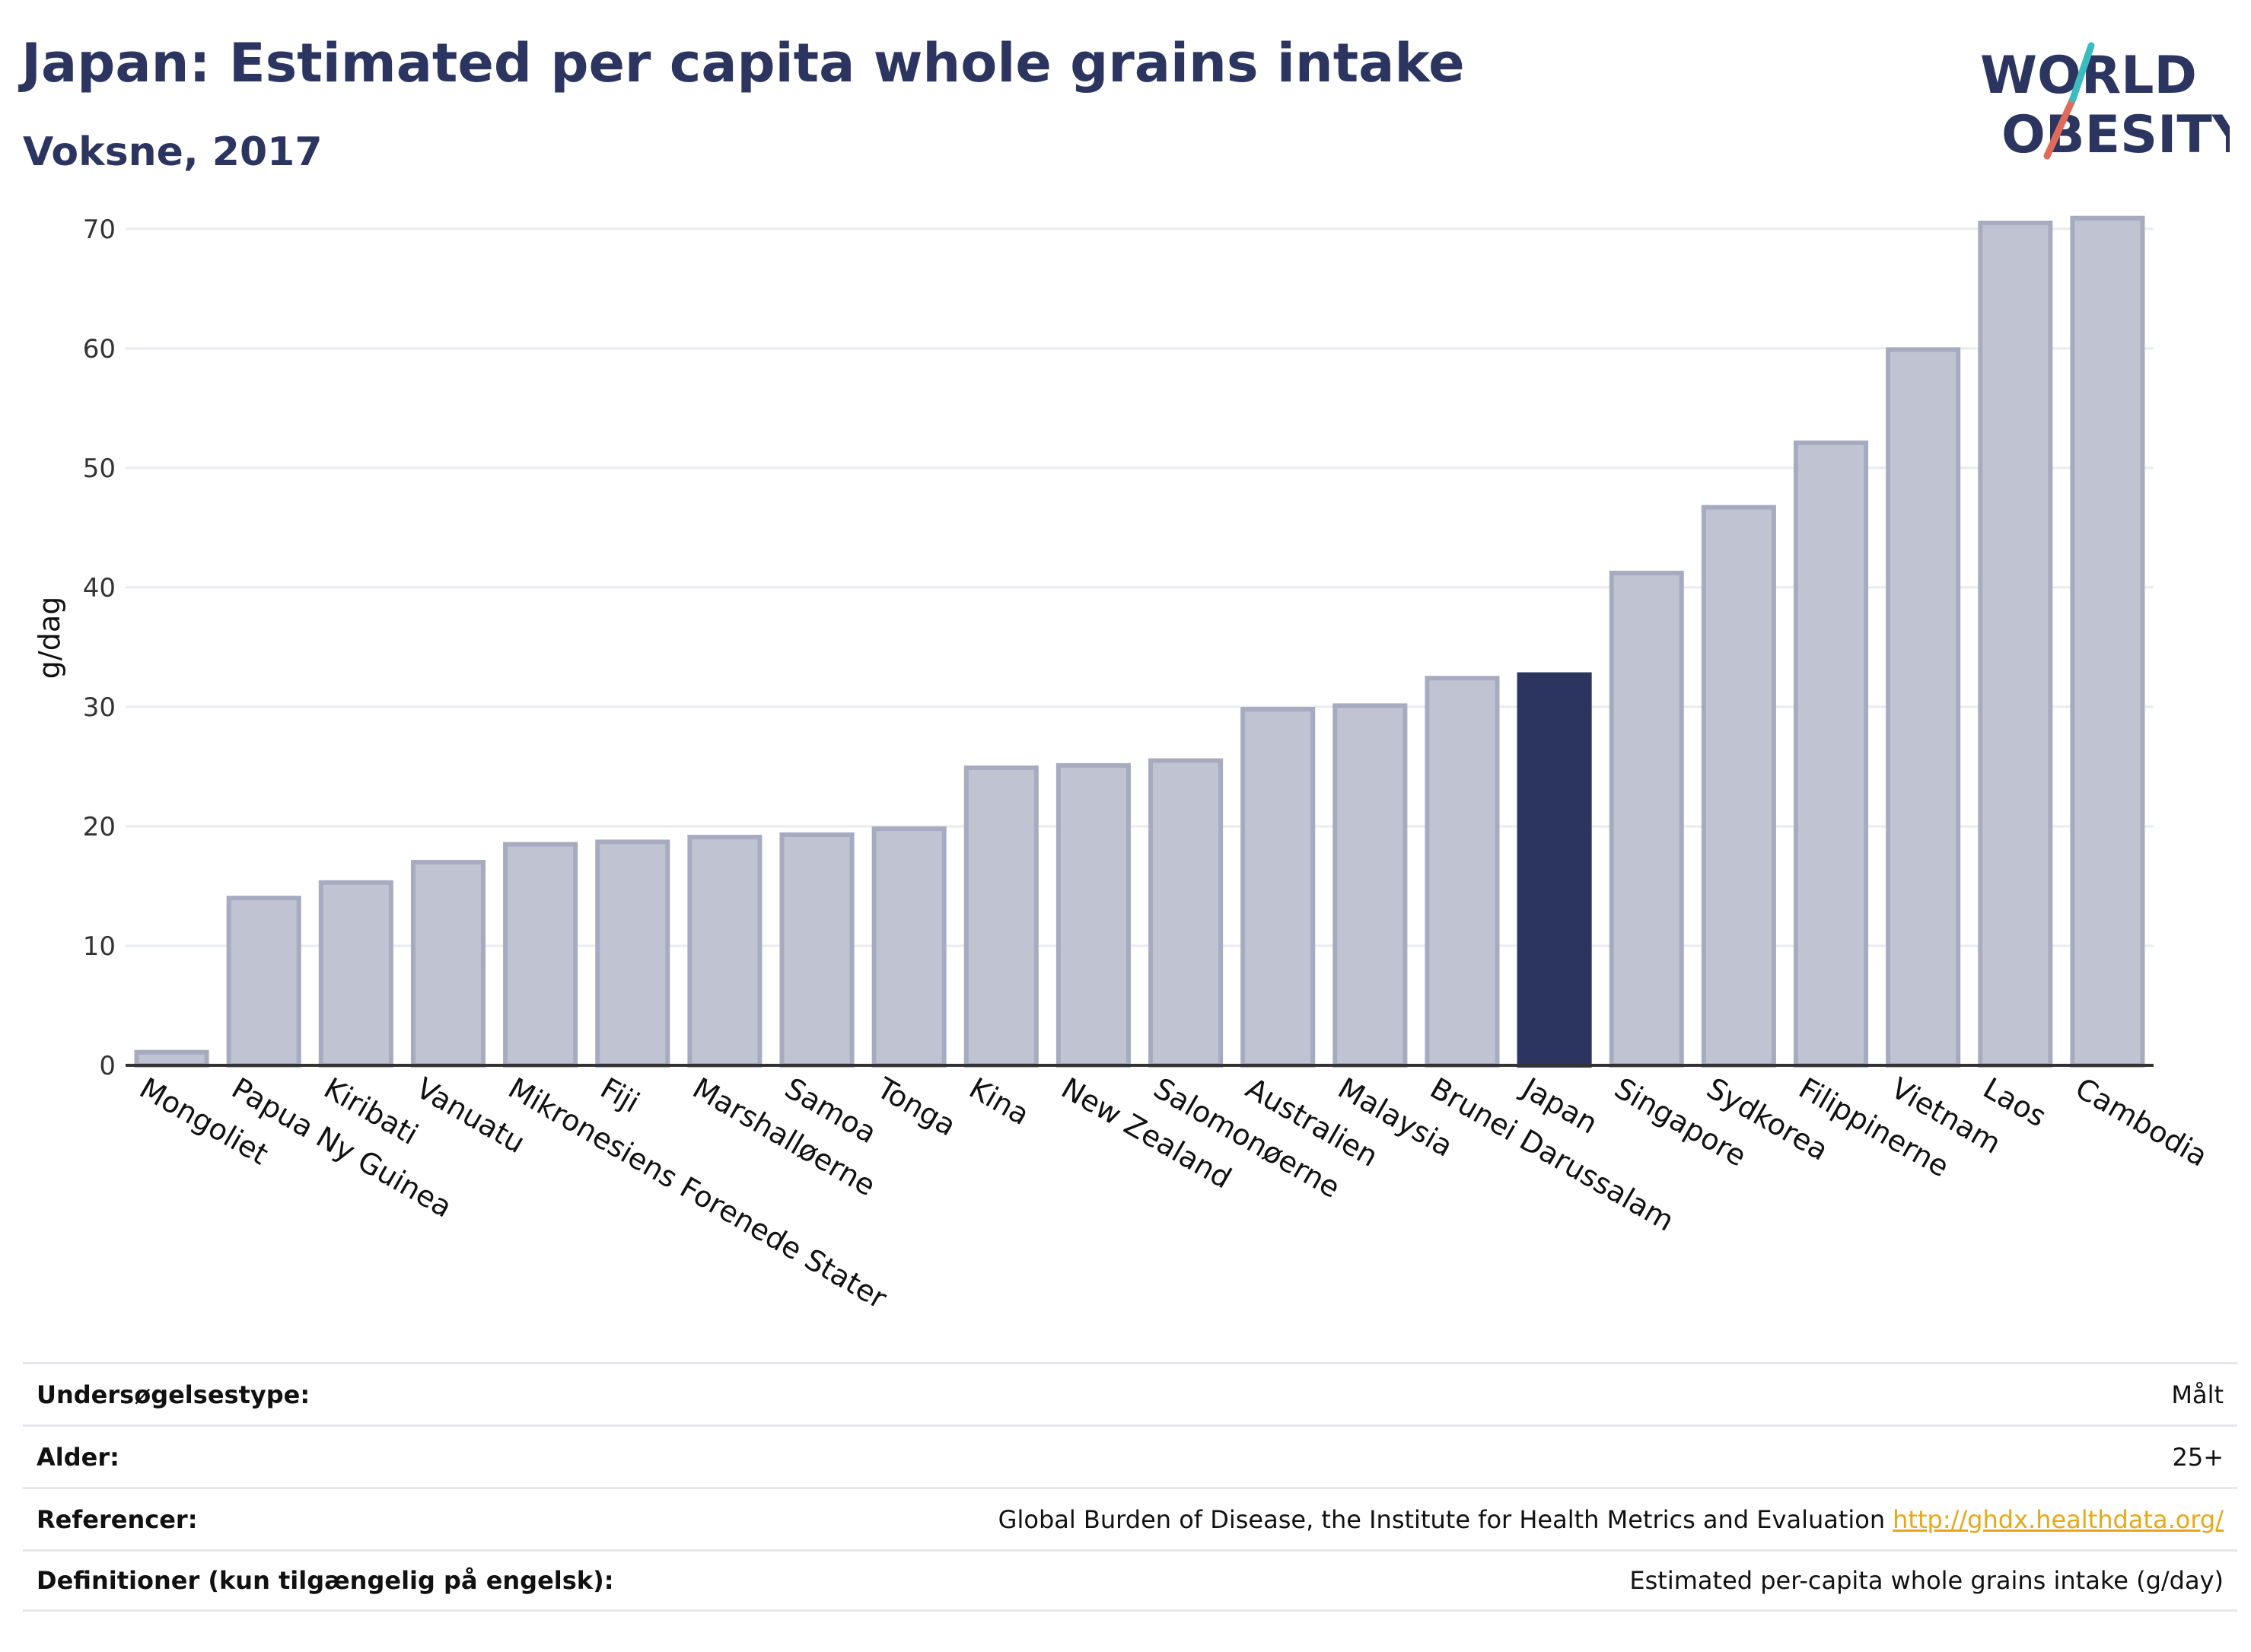  What do you see at coordinates (916, 1106) in the screenshot?
I see `x-tick-label: Tonga` at bounding box center [916, 1106].